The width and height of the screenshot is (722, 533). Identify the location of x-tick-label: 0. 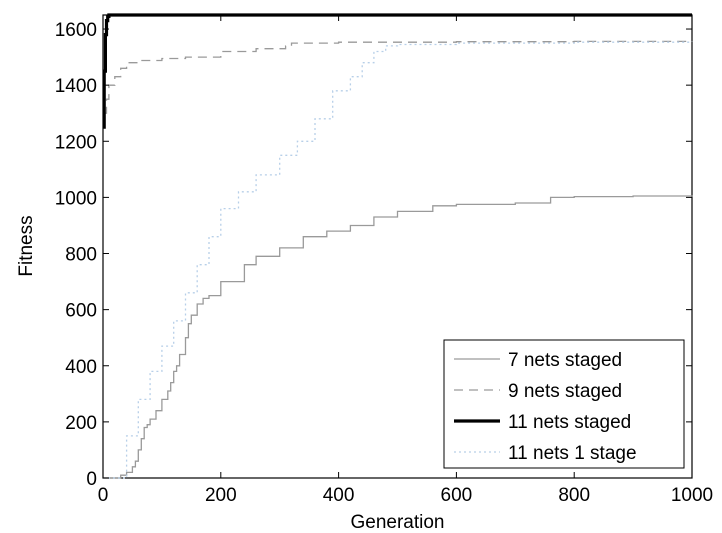
(103, 495).